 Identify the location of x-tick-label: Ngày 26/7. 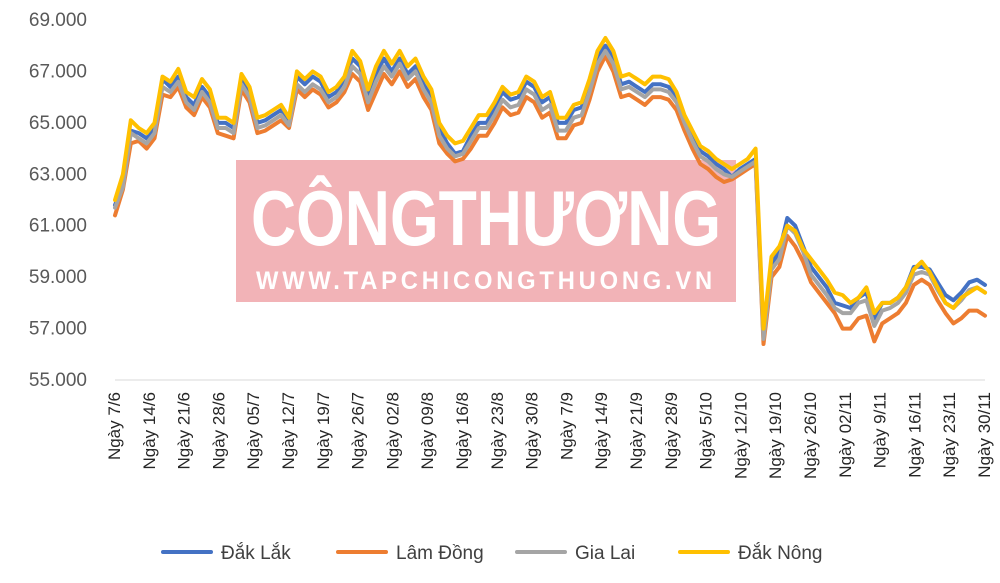
(358, 431).